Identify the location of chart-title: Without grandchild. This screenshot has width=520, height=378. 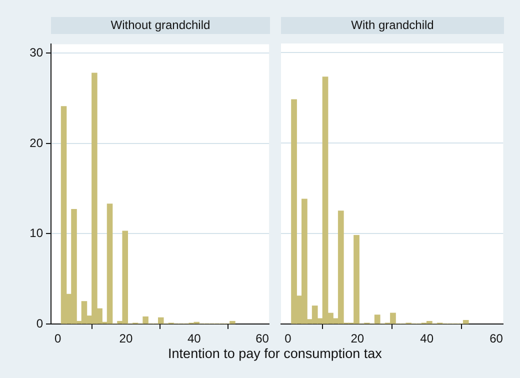
(160, 25).